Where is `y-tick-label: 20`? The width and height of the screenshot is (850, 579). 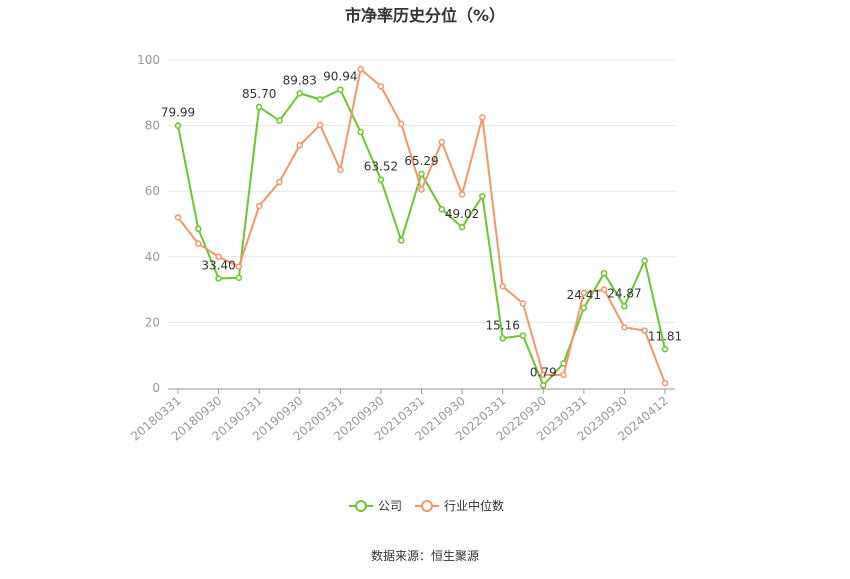 y-tick-label: 20 is located at coordinates (152, 322).